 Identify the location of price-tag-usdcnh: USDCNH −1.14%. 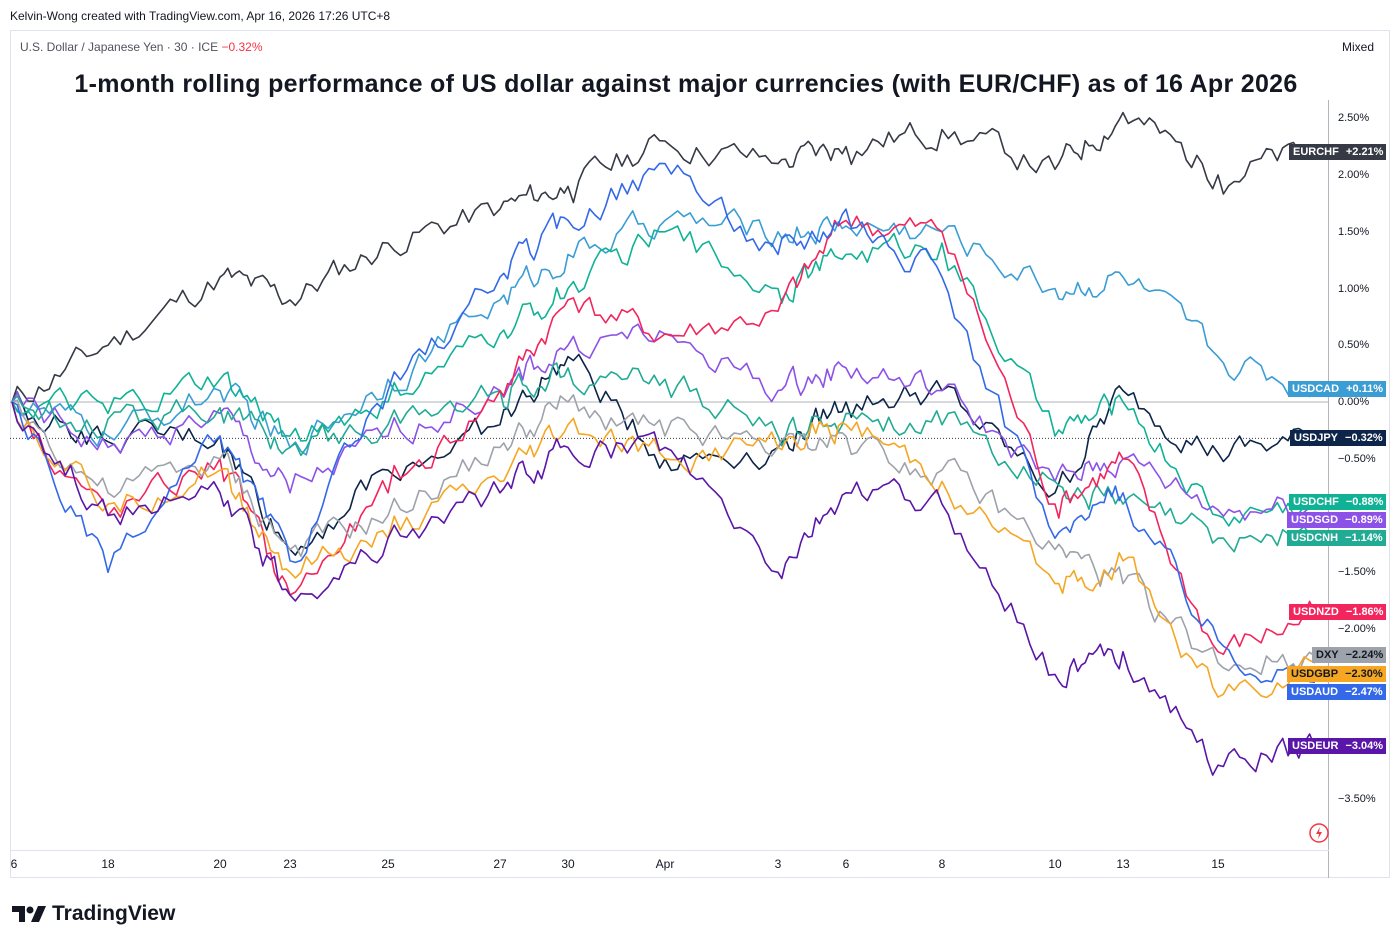
(1336, 538).